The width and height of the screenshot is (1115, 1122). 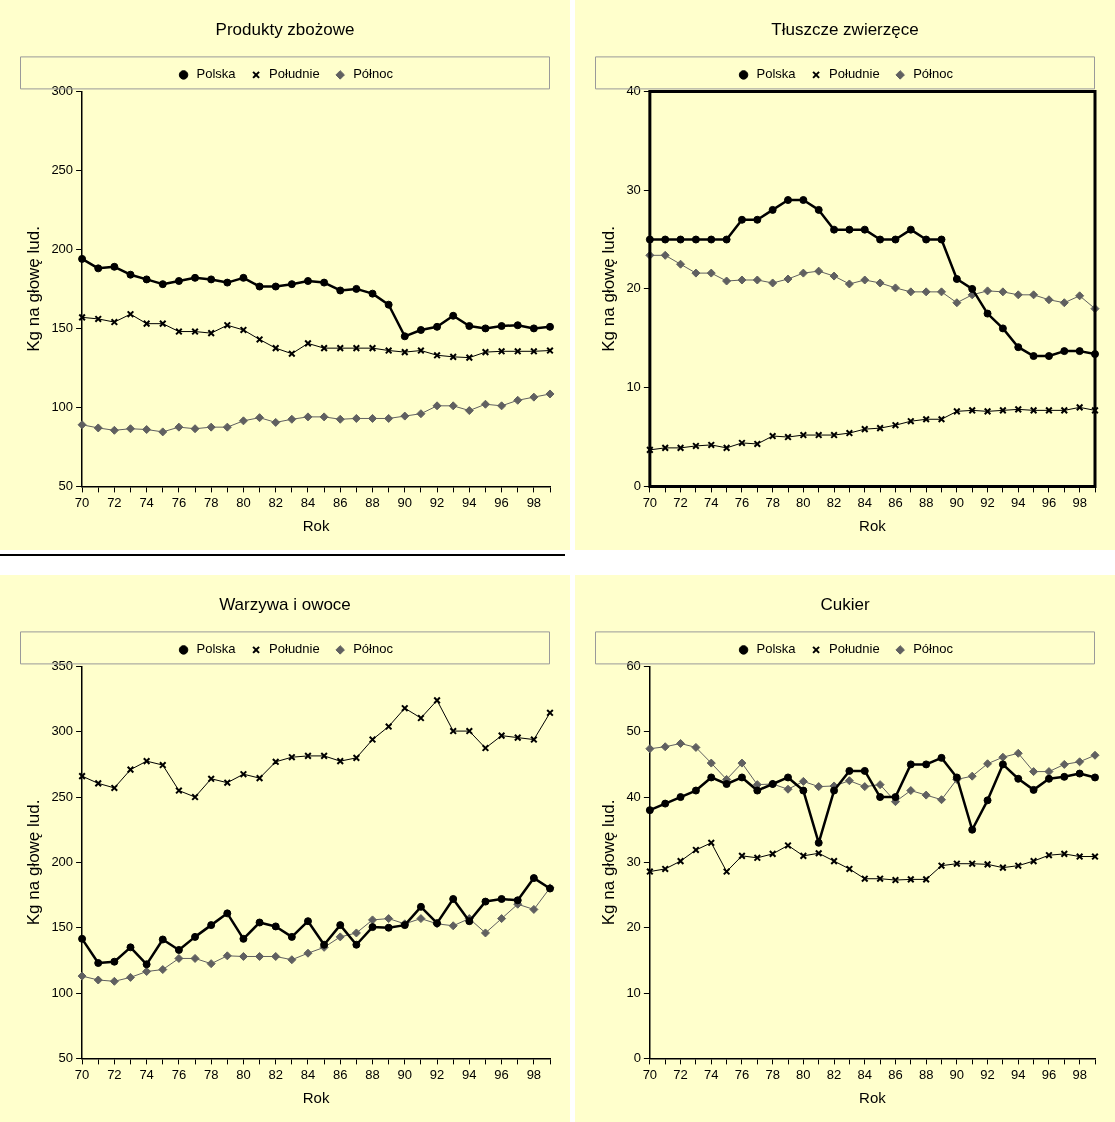 I want to click on y-tick-label: 100, so click(x=62, y=406).